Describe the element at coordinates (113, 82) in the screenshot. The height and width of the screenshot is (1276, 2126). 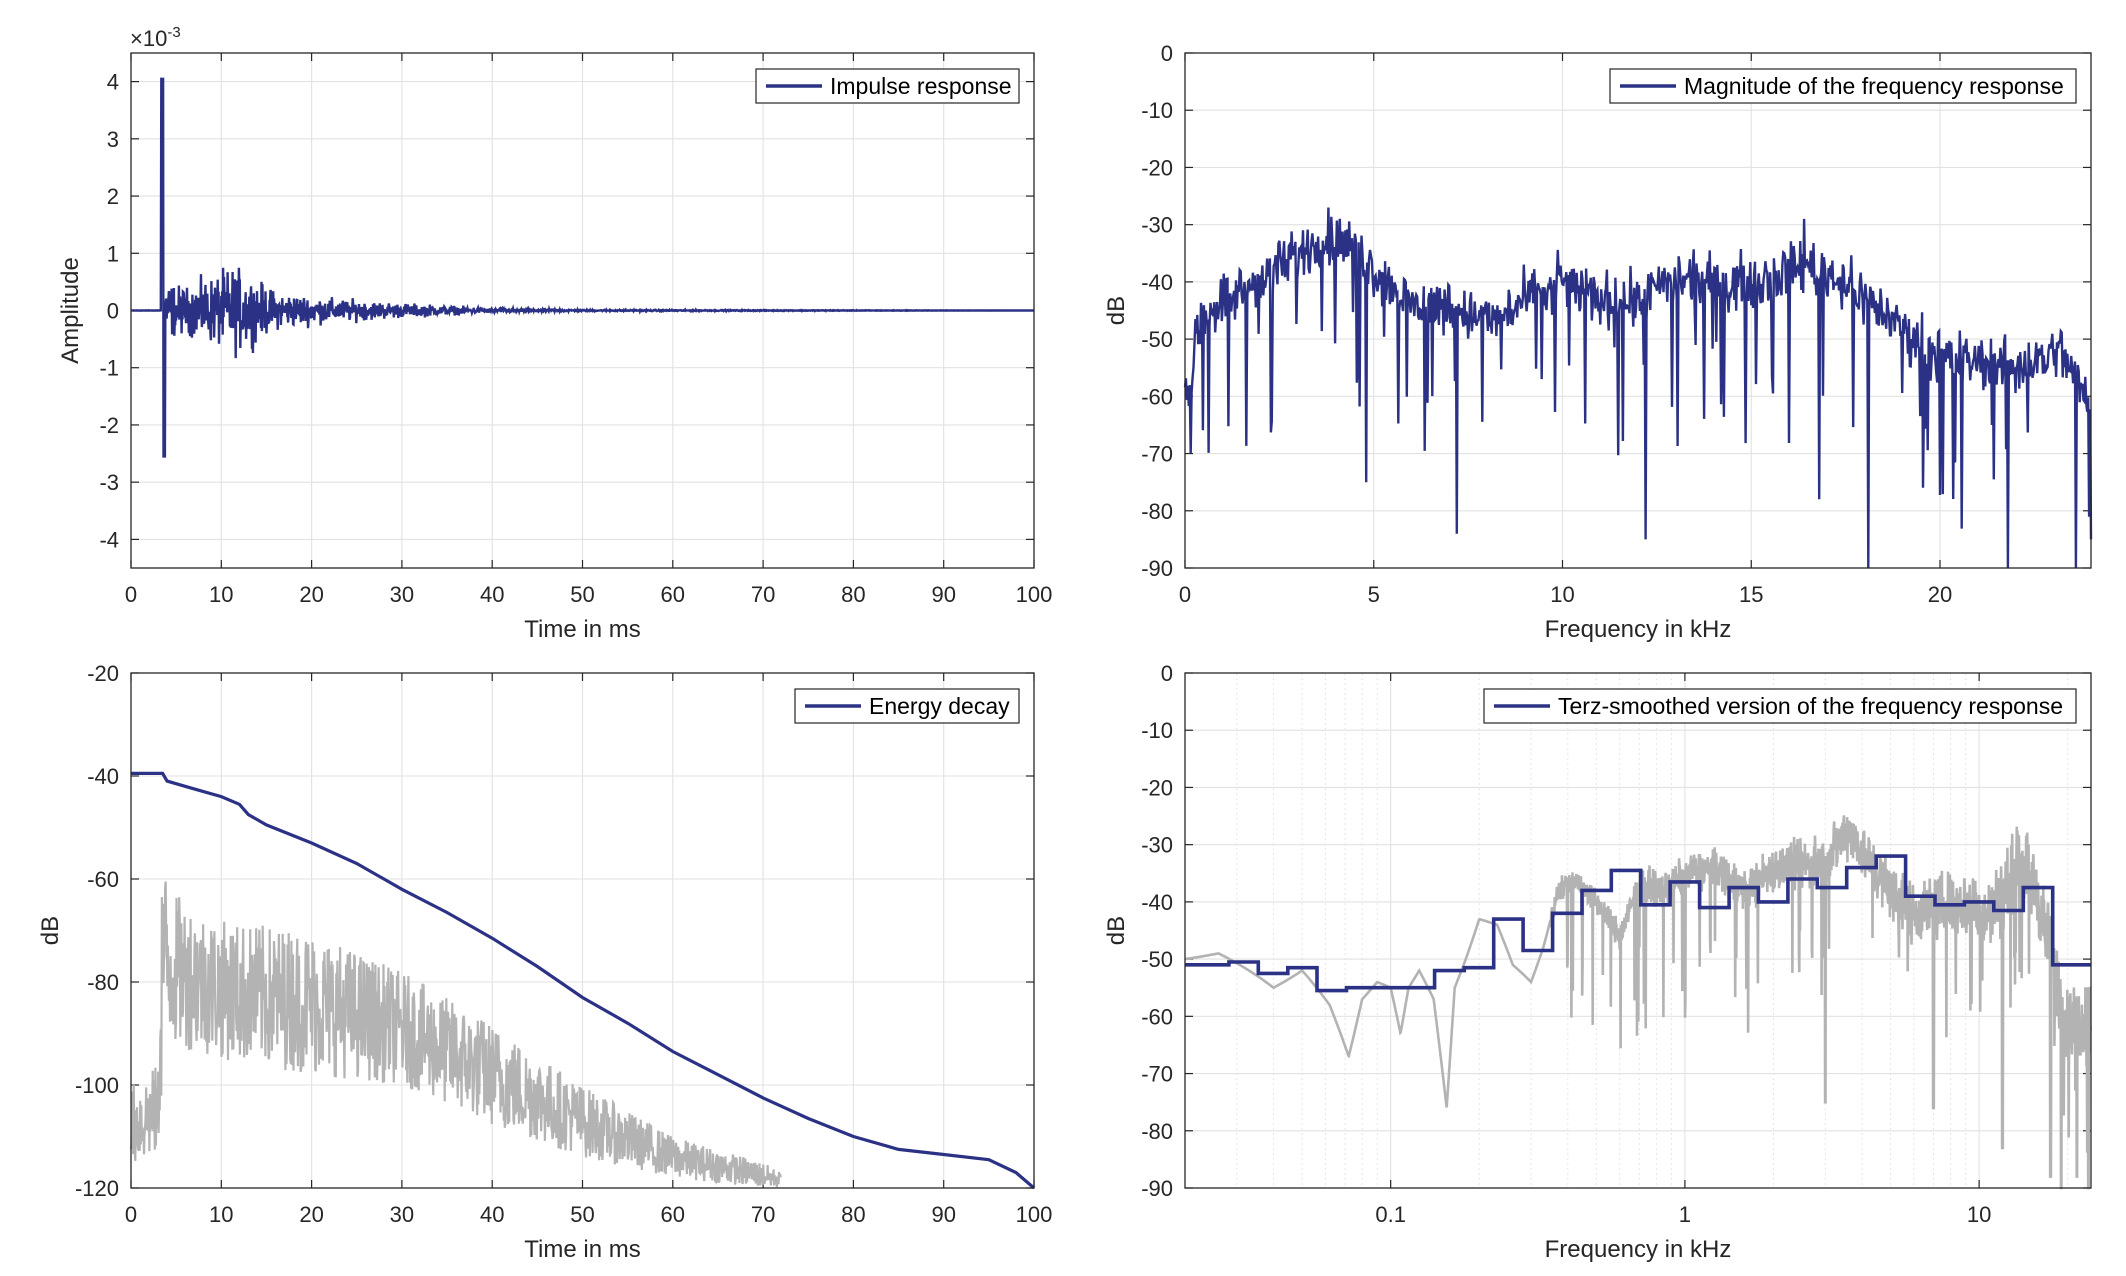
I see `impulse-y-tick-label: 4` at that location.